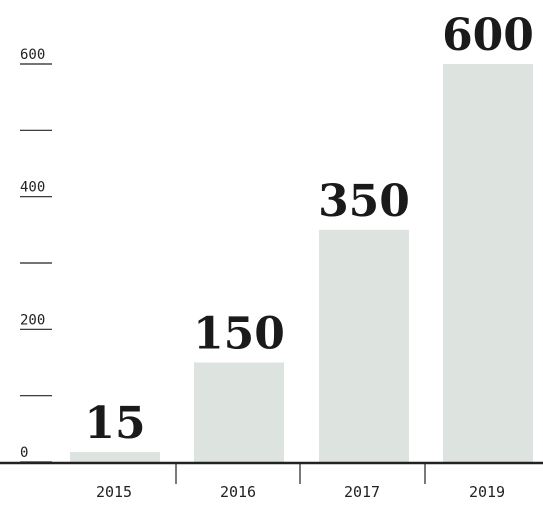 Image resolution: width=543 pixels, height=508 pixels. What do you see at coordinates (239, 334) in the screenshot?
I see `data-label: 150` at bounding box center [239, 334].